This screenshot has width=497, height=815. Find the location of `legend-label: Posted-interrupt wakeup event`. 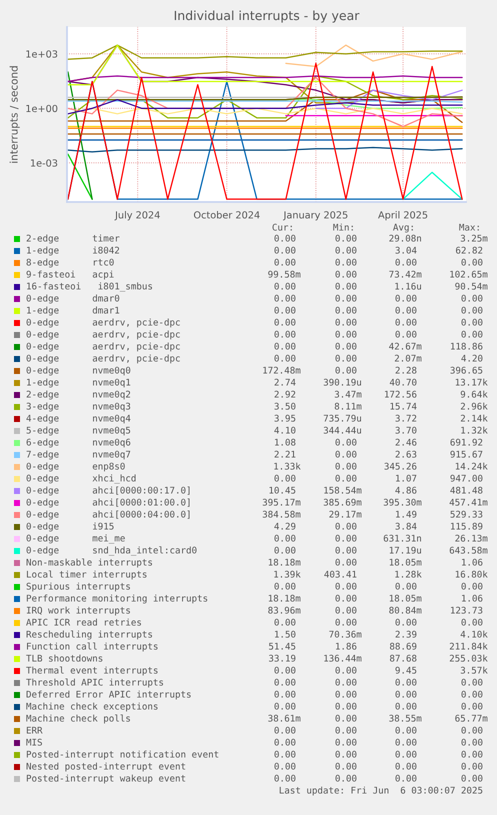

legend-label: Posted-interrupt wakeup event is located at coordinates (106, 779).